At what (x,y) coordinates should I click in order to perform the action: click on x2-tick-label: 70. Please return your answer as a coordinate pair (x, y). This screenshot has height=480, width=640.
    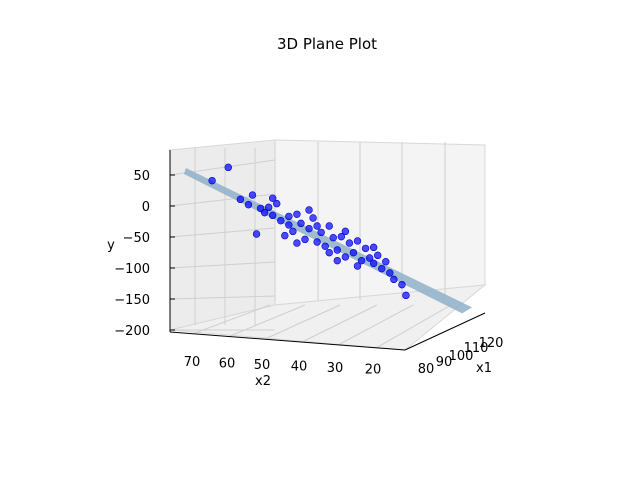
    Looking at the image, I should click on (192, 362).